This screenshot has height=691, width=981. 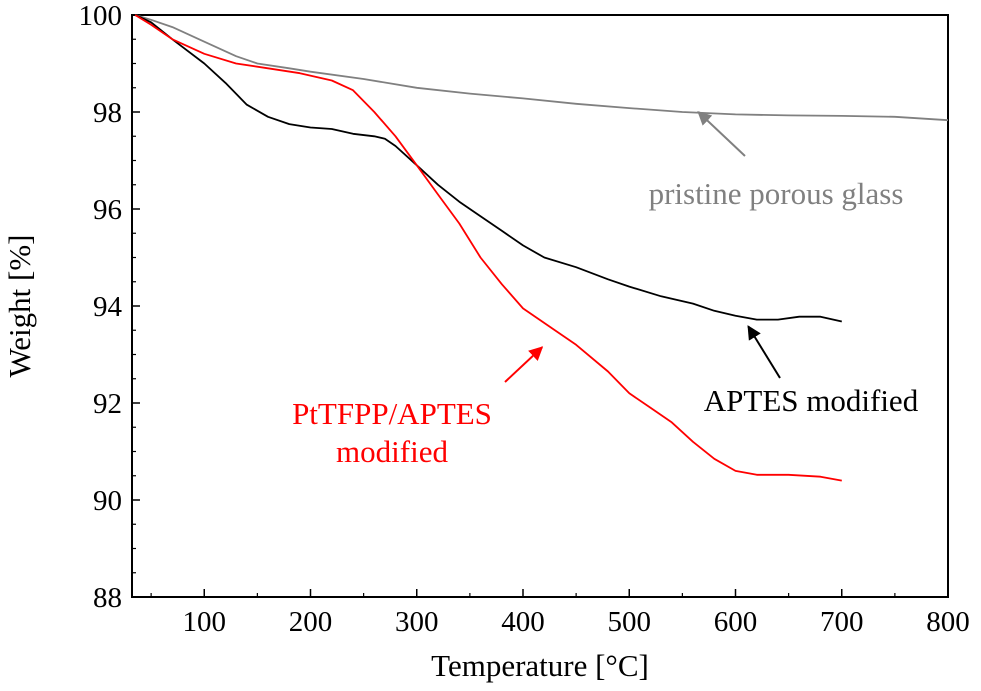 What do you see at coordinates (311, 622) in the screenshot?
I see `x-tick-label: 200` at bounding box center [311, 622].